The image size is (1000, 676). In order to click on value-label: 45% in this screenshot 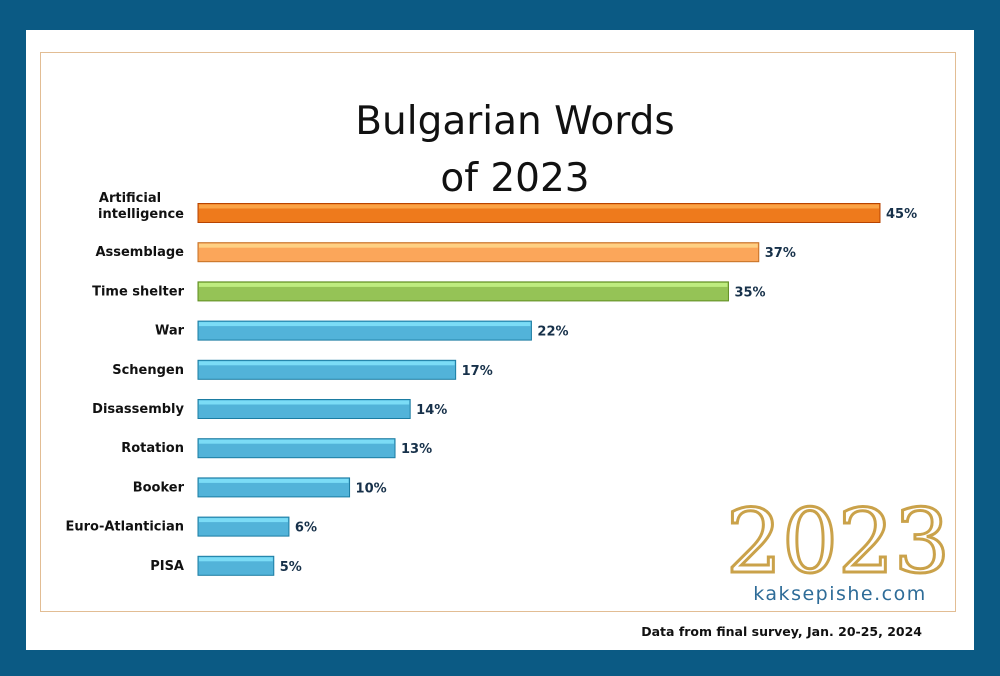, I will do `click(901, 214)`.